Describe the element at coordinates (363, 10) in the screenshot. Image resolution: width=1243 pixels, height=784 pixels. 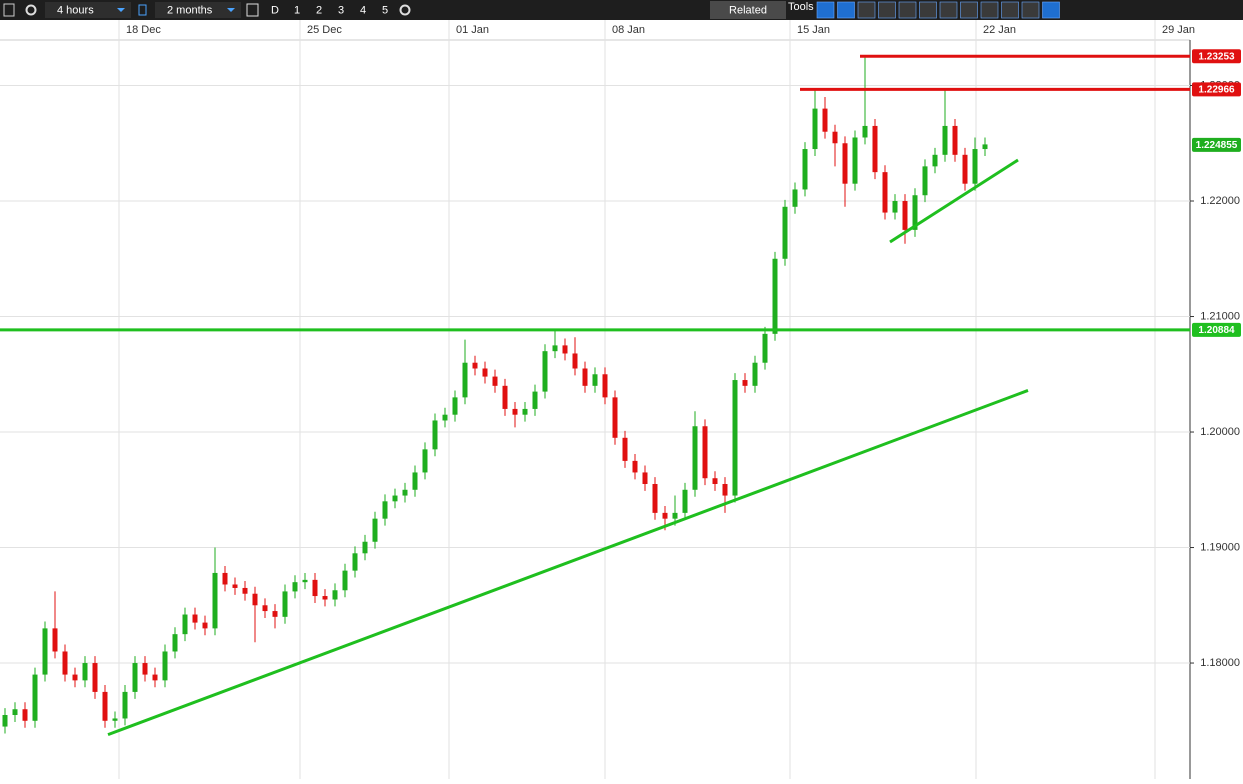
I see `period-button: 4` at that location.